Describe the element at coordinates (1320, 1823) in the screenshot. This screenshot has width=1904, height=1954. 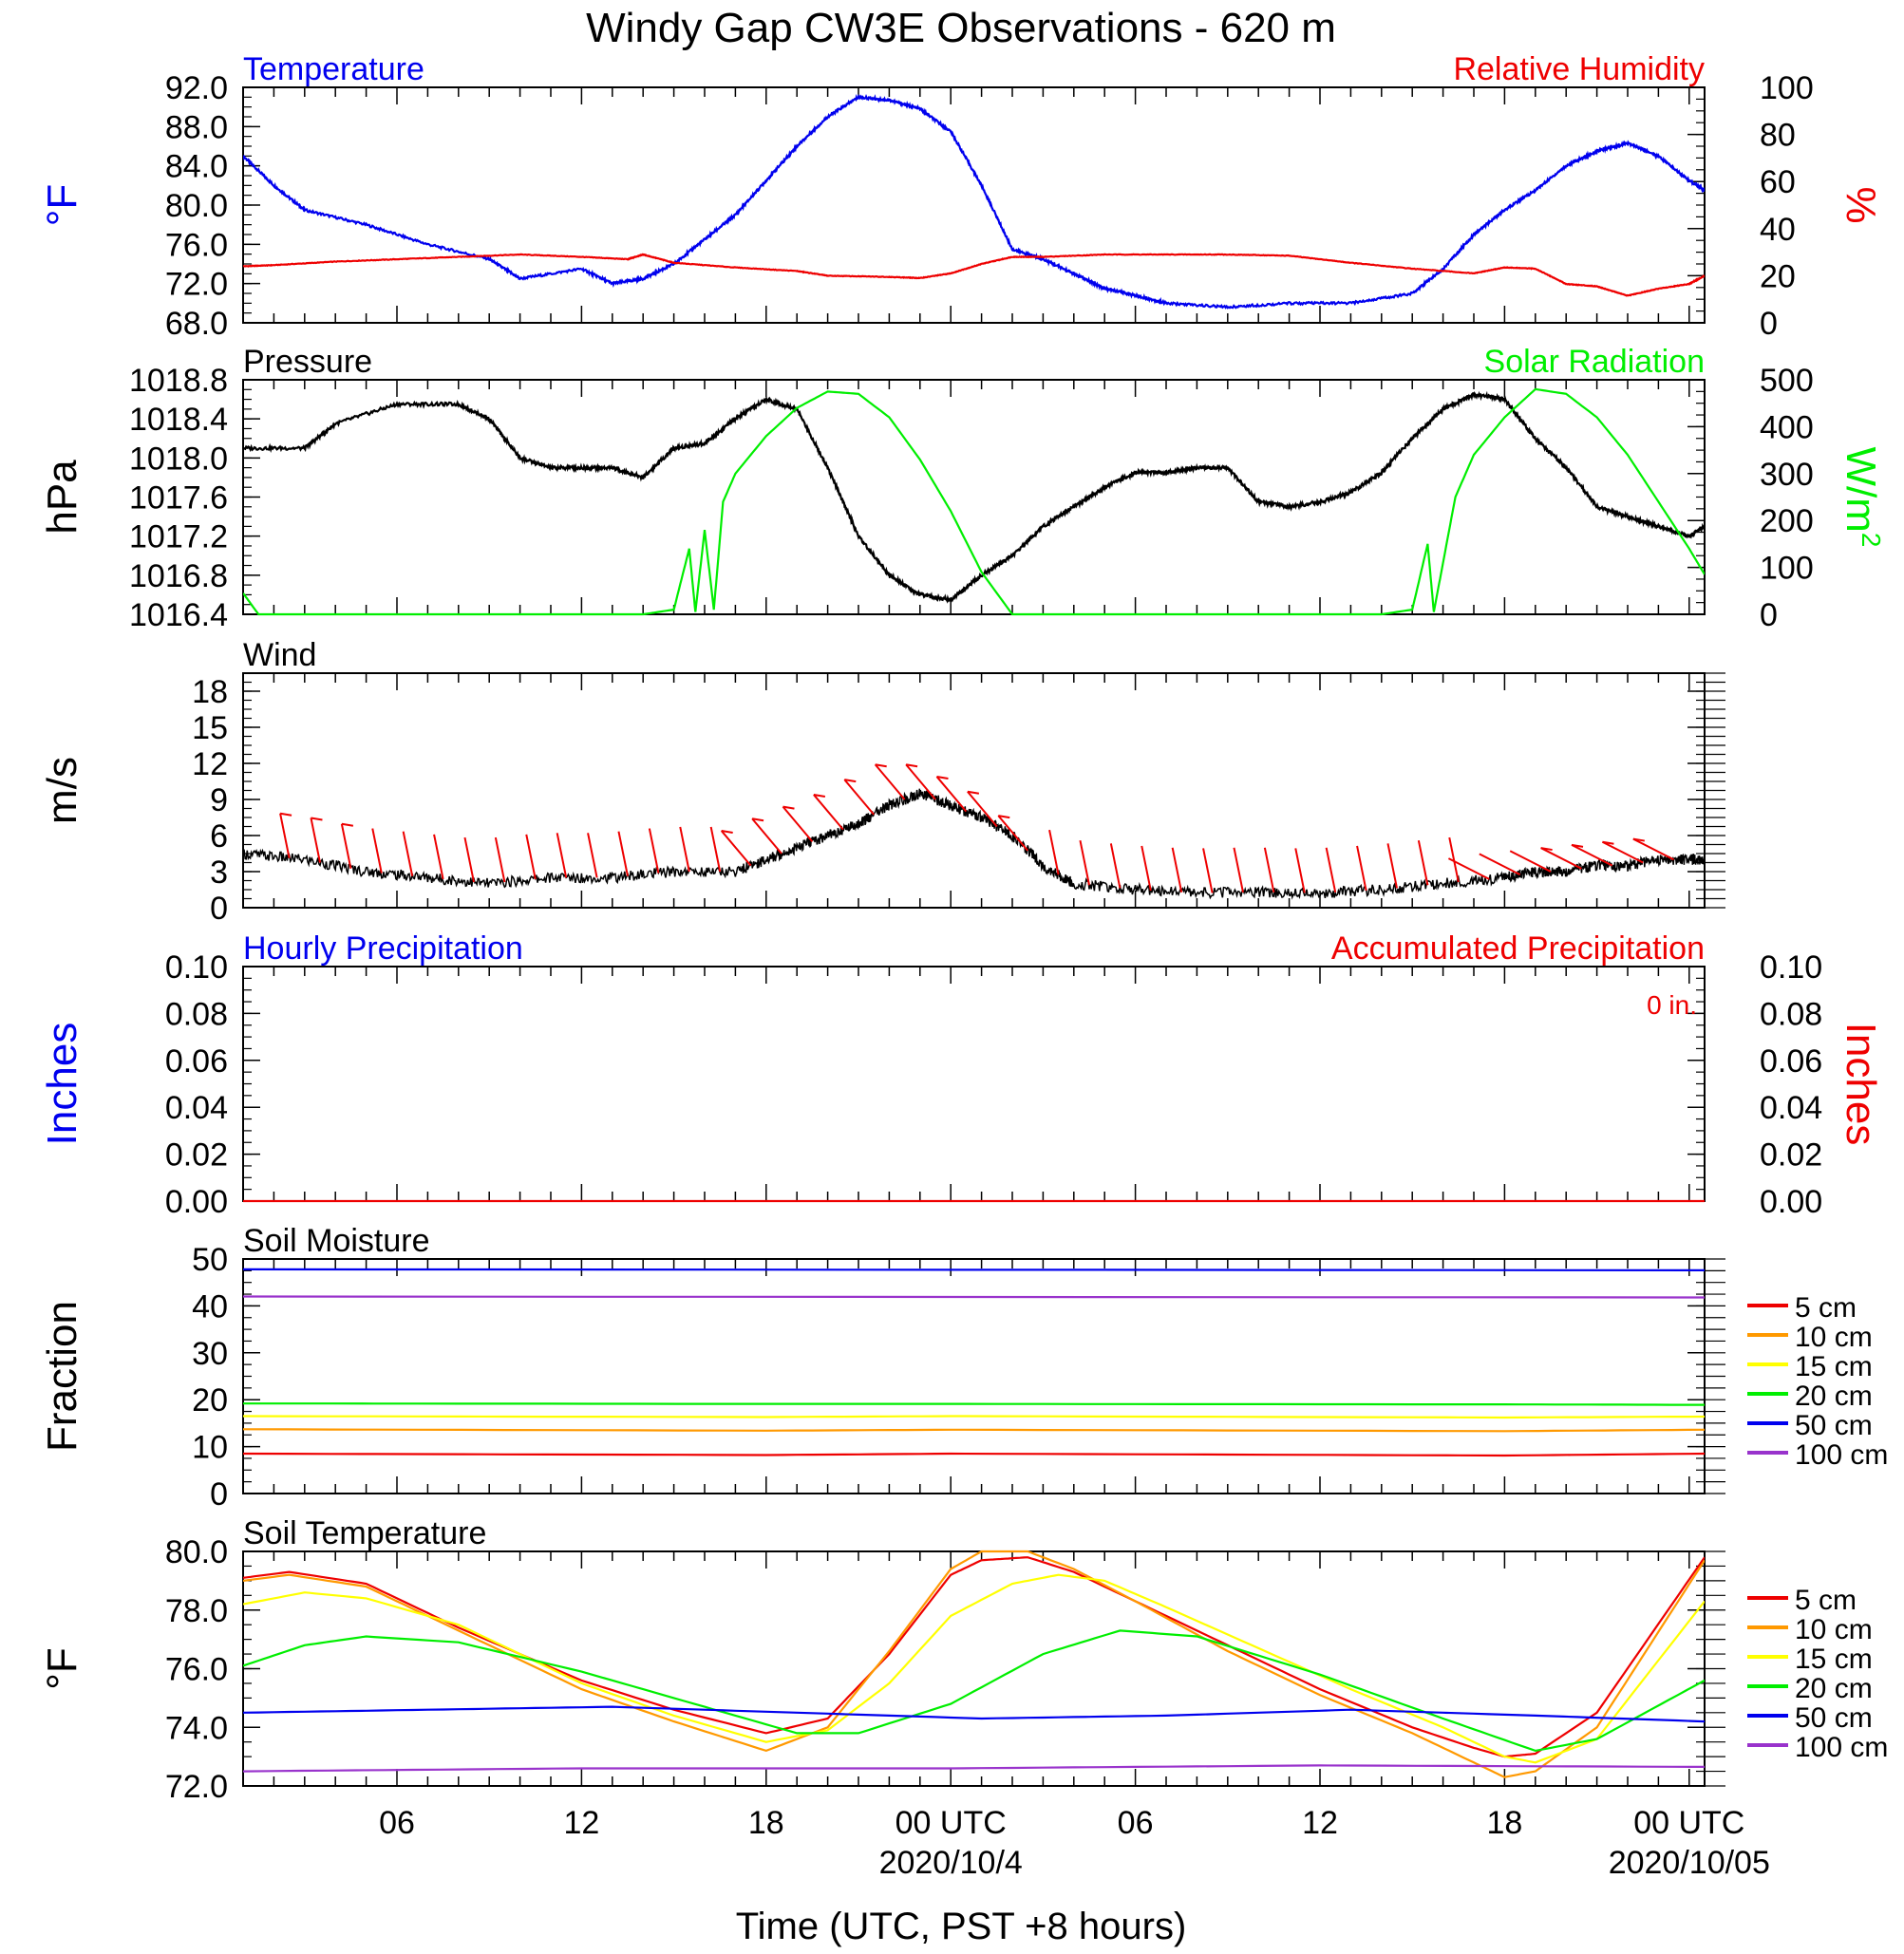
I see `x-tick-label: 12` at that location.